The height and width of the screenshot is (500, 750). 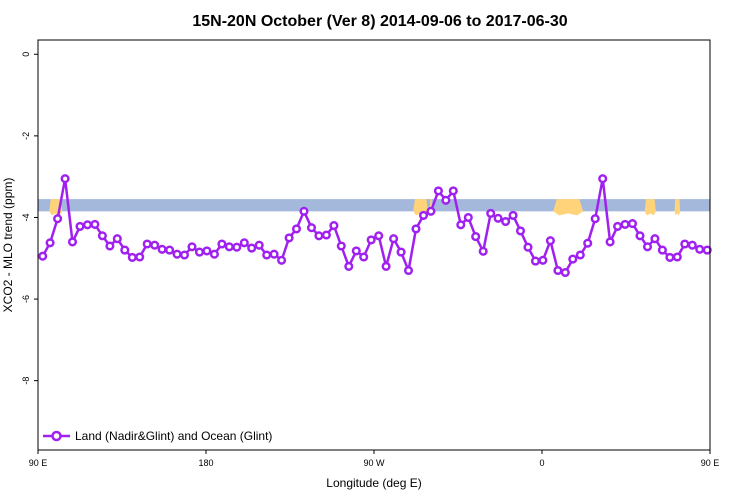 I want to click on y-axis: 0 -2 -4 -6 -8, so click(x=29, y=218).